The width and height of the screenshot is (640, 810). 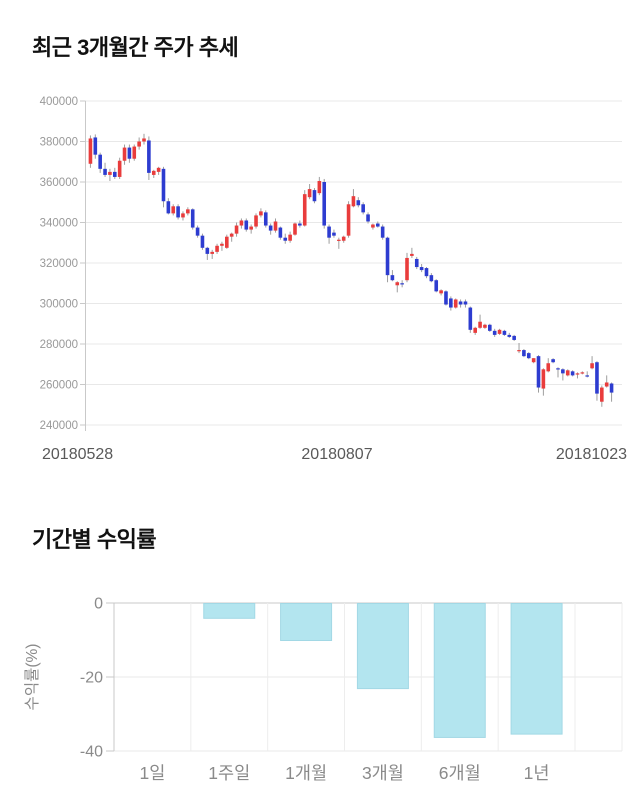 What do you see at coordinates (460, 773) in the screenshot?
I see `returns-category-label: 6개월` at bounding box center [460, 773].